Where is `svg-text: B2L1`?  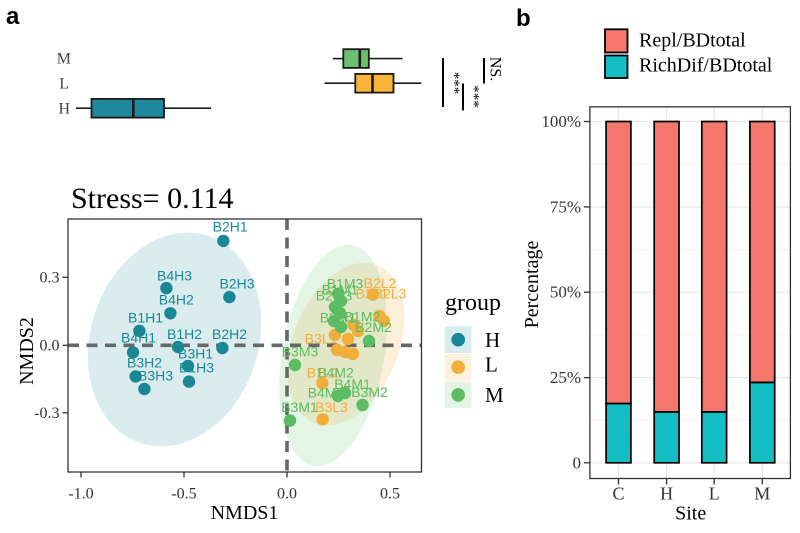 svg-text: B2L1 is located at coordinates (372, 294).